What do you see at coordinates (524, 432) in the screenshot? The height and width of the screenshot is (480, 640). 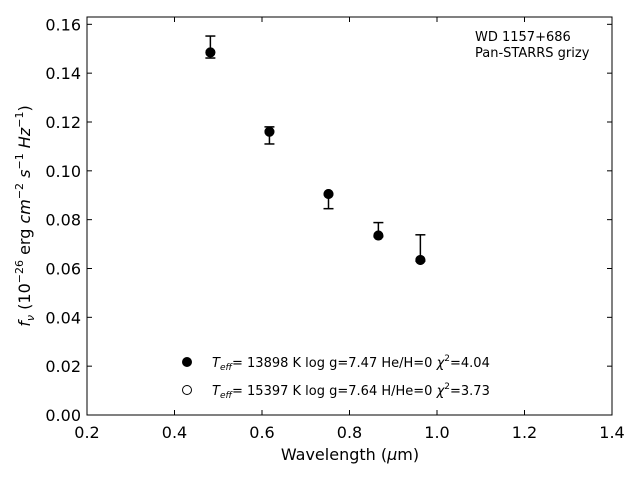 I see `x-tick-label: 1.2` at bounding box center [524, 432].